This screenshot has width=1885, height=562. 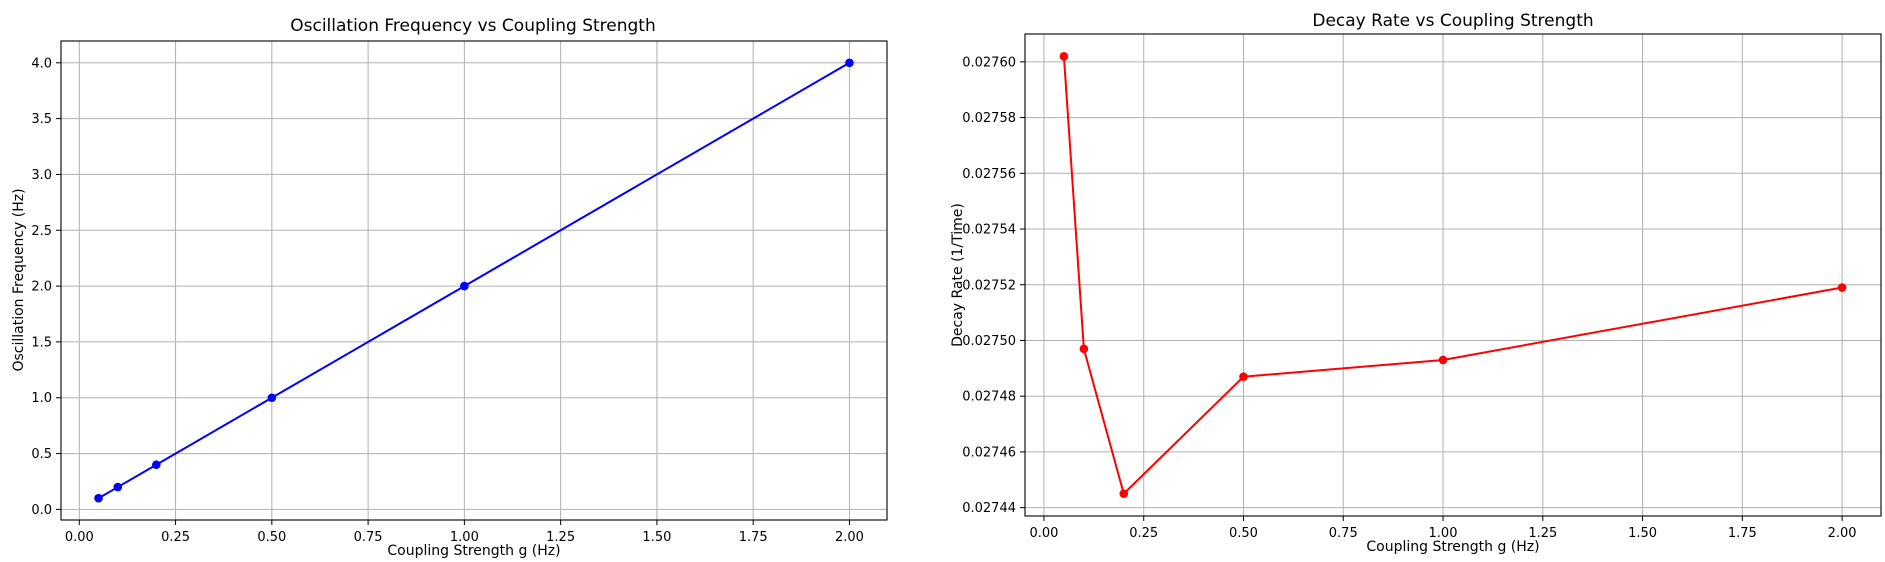 What do you see at coordinates (41, 175) in the screenshot?
I see `y-tick-label: 3.0` at bounding box center [41, 175].